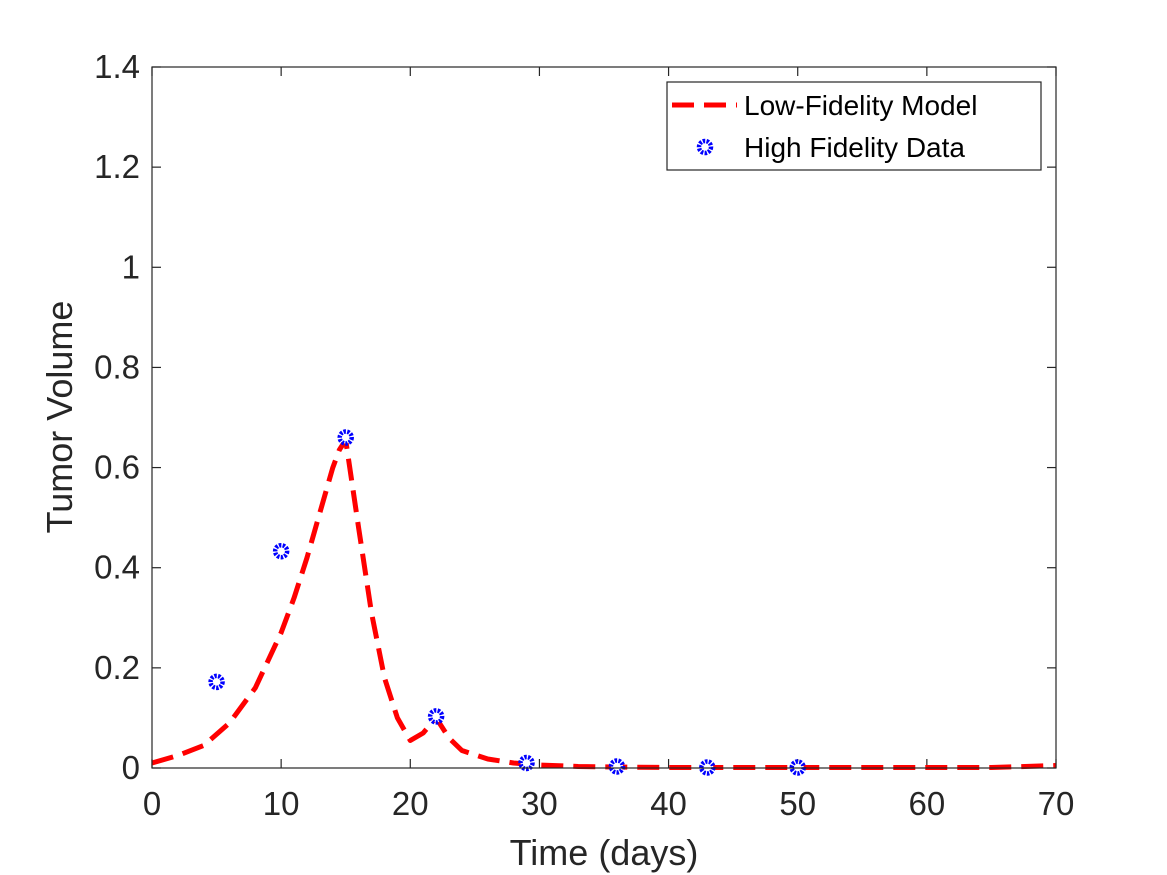  I want to click on y-tick-label: 1.2, so click(117, 166).